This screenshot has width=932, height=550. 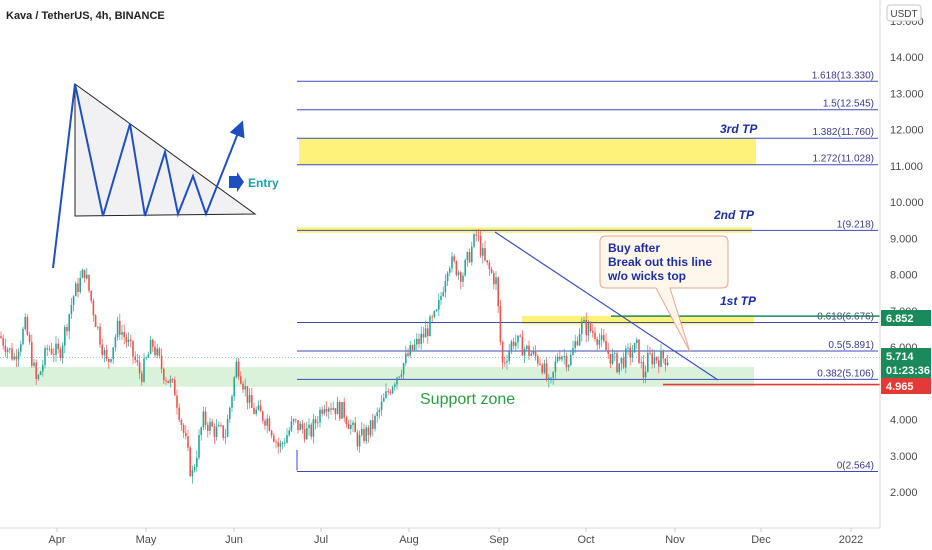 I want to click on fib-label-6: 0.5(5.891), so click(x=851, y=345).